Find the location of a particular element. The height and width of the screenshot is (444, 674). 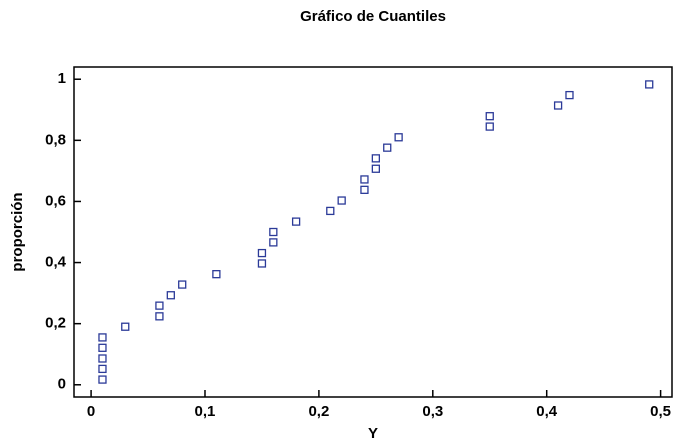

x-tick-label: 0,2 is located at coordinates (318, 411).